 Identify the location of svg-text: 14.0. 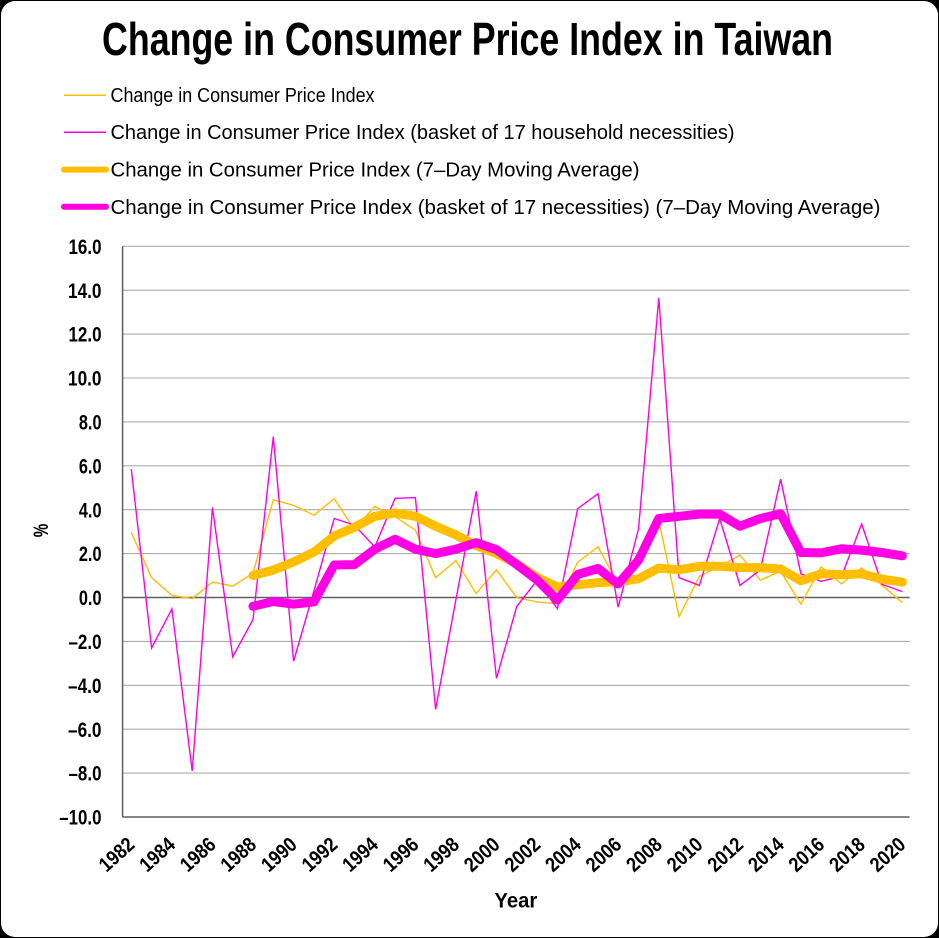
(85, 291).